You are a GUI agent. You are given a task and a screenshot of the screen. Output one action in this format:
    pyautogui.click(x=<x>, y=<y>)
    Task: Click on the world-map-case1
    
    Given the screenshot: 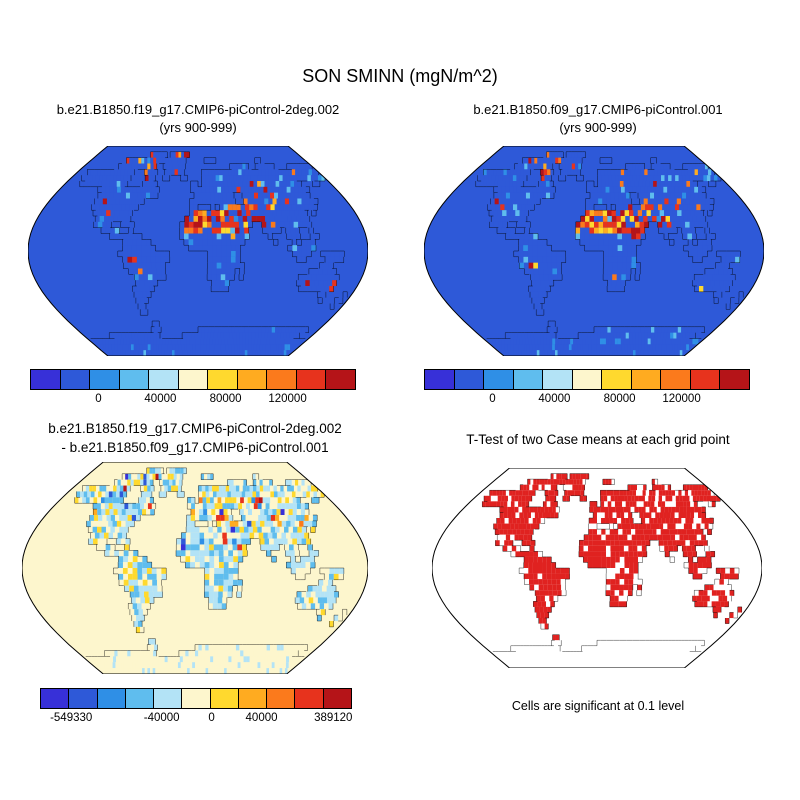 What is the action you would take?
    pyautogui.click(x=198, y=251)
    